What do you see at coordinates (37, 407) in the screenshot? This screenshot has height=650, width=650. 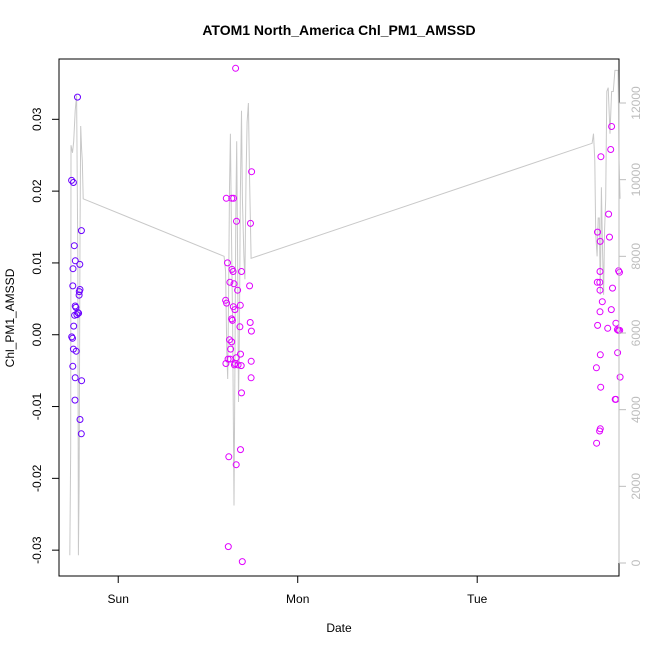 I see `y-tick-label: -0.01` at bounding box center [37, 407].